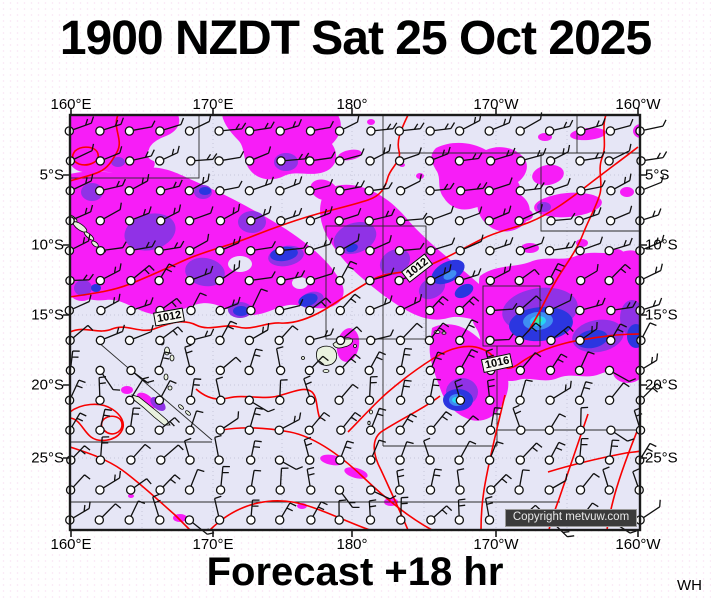 The image size is (711, 600). What do you see at coordinates (355, 38) in the screenshot?
I see `page-title: 1900 NZDT Sat 25 Oct 2025` at bounding box center [355, 38].